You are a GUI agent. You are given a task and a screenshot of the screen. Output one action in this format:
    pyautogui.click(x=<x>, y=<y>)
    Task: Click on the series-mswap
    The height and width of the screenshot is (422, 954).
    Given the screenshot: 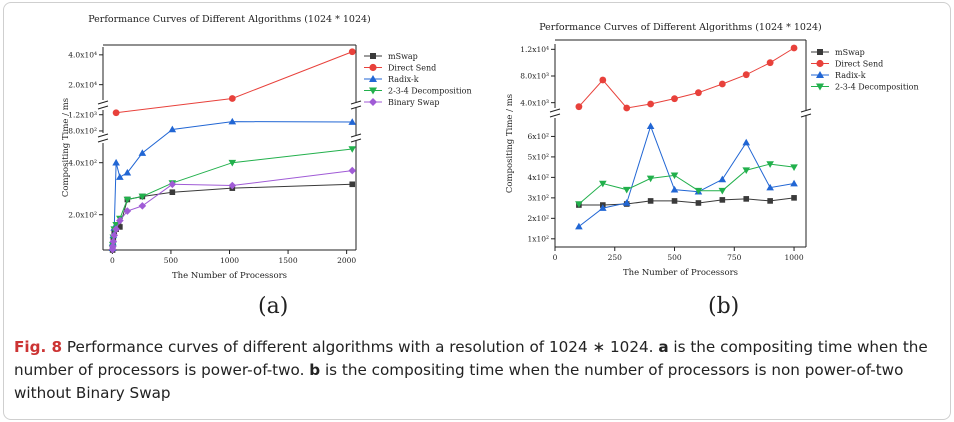 What is the action you would take?
    pyautogui.click(x=232, y=217)
    